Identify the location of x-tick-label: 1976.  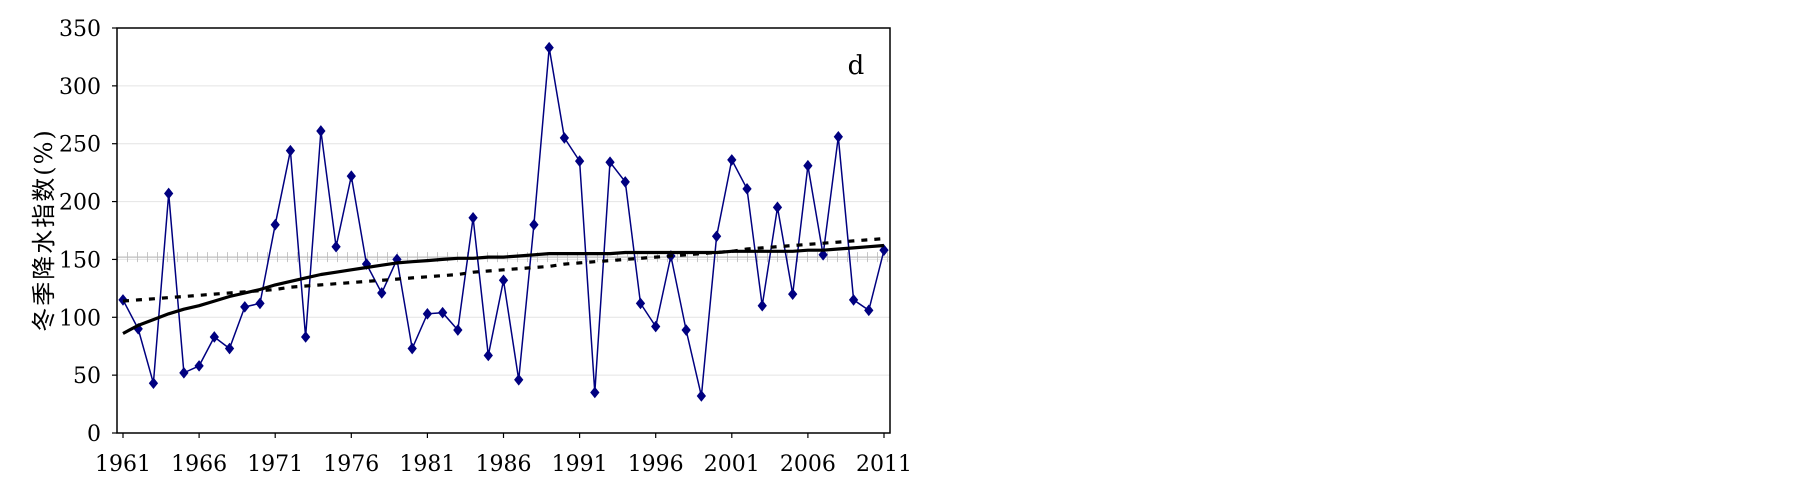
(351, 464).